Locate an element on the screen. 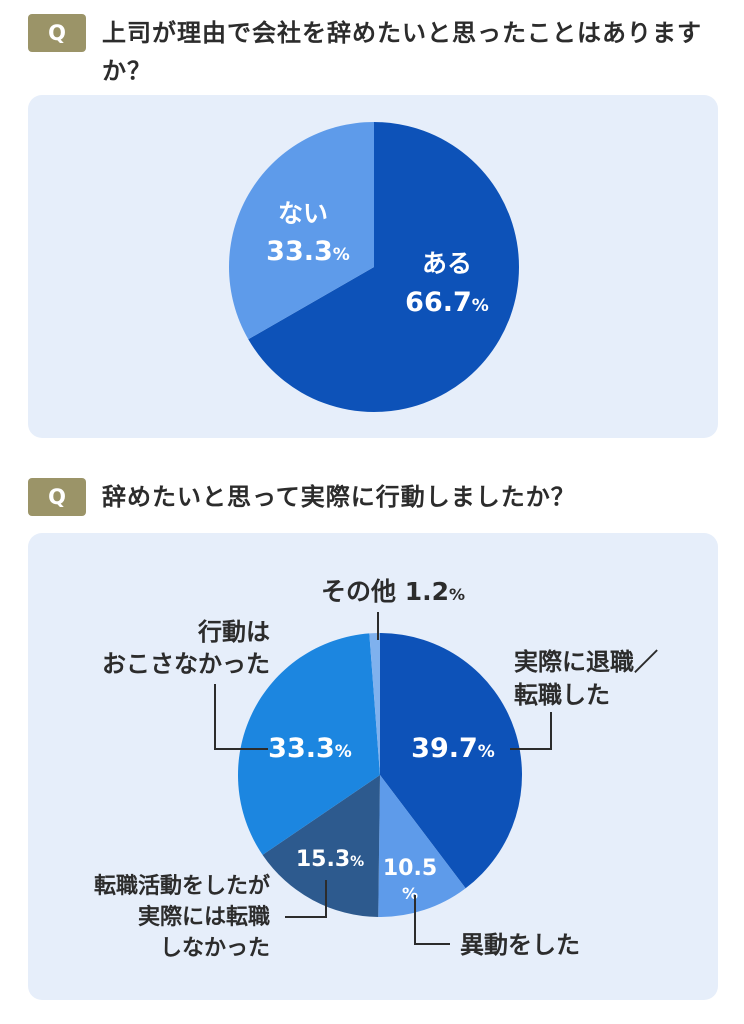  chart2-label-4: その他 1.2% is located at coordinates (393, 591).